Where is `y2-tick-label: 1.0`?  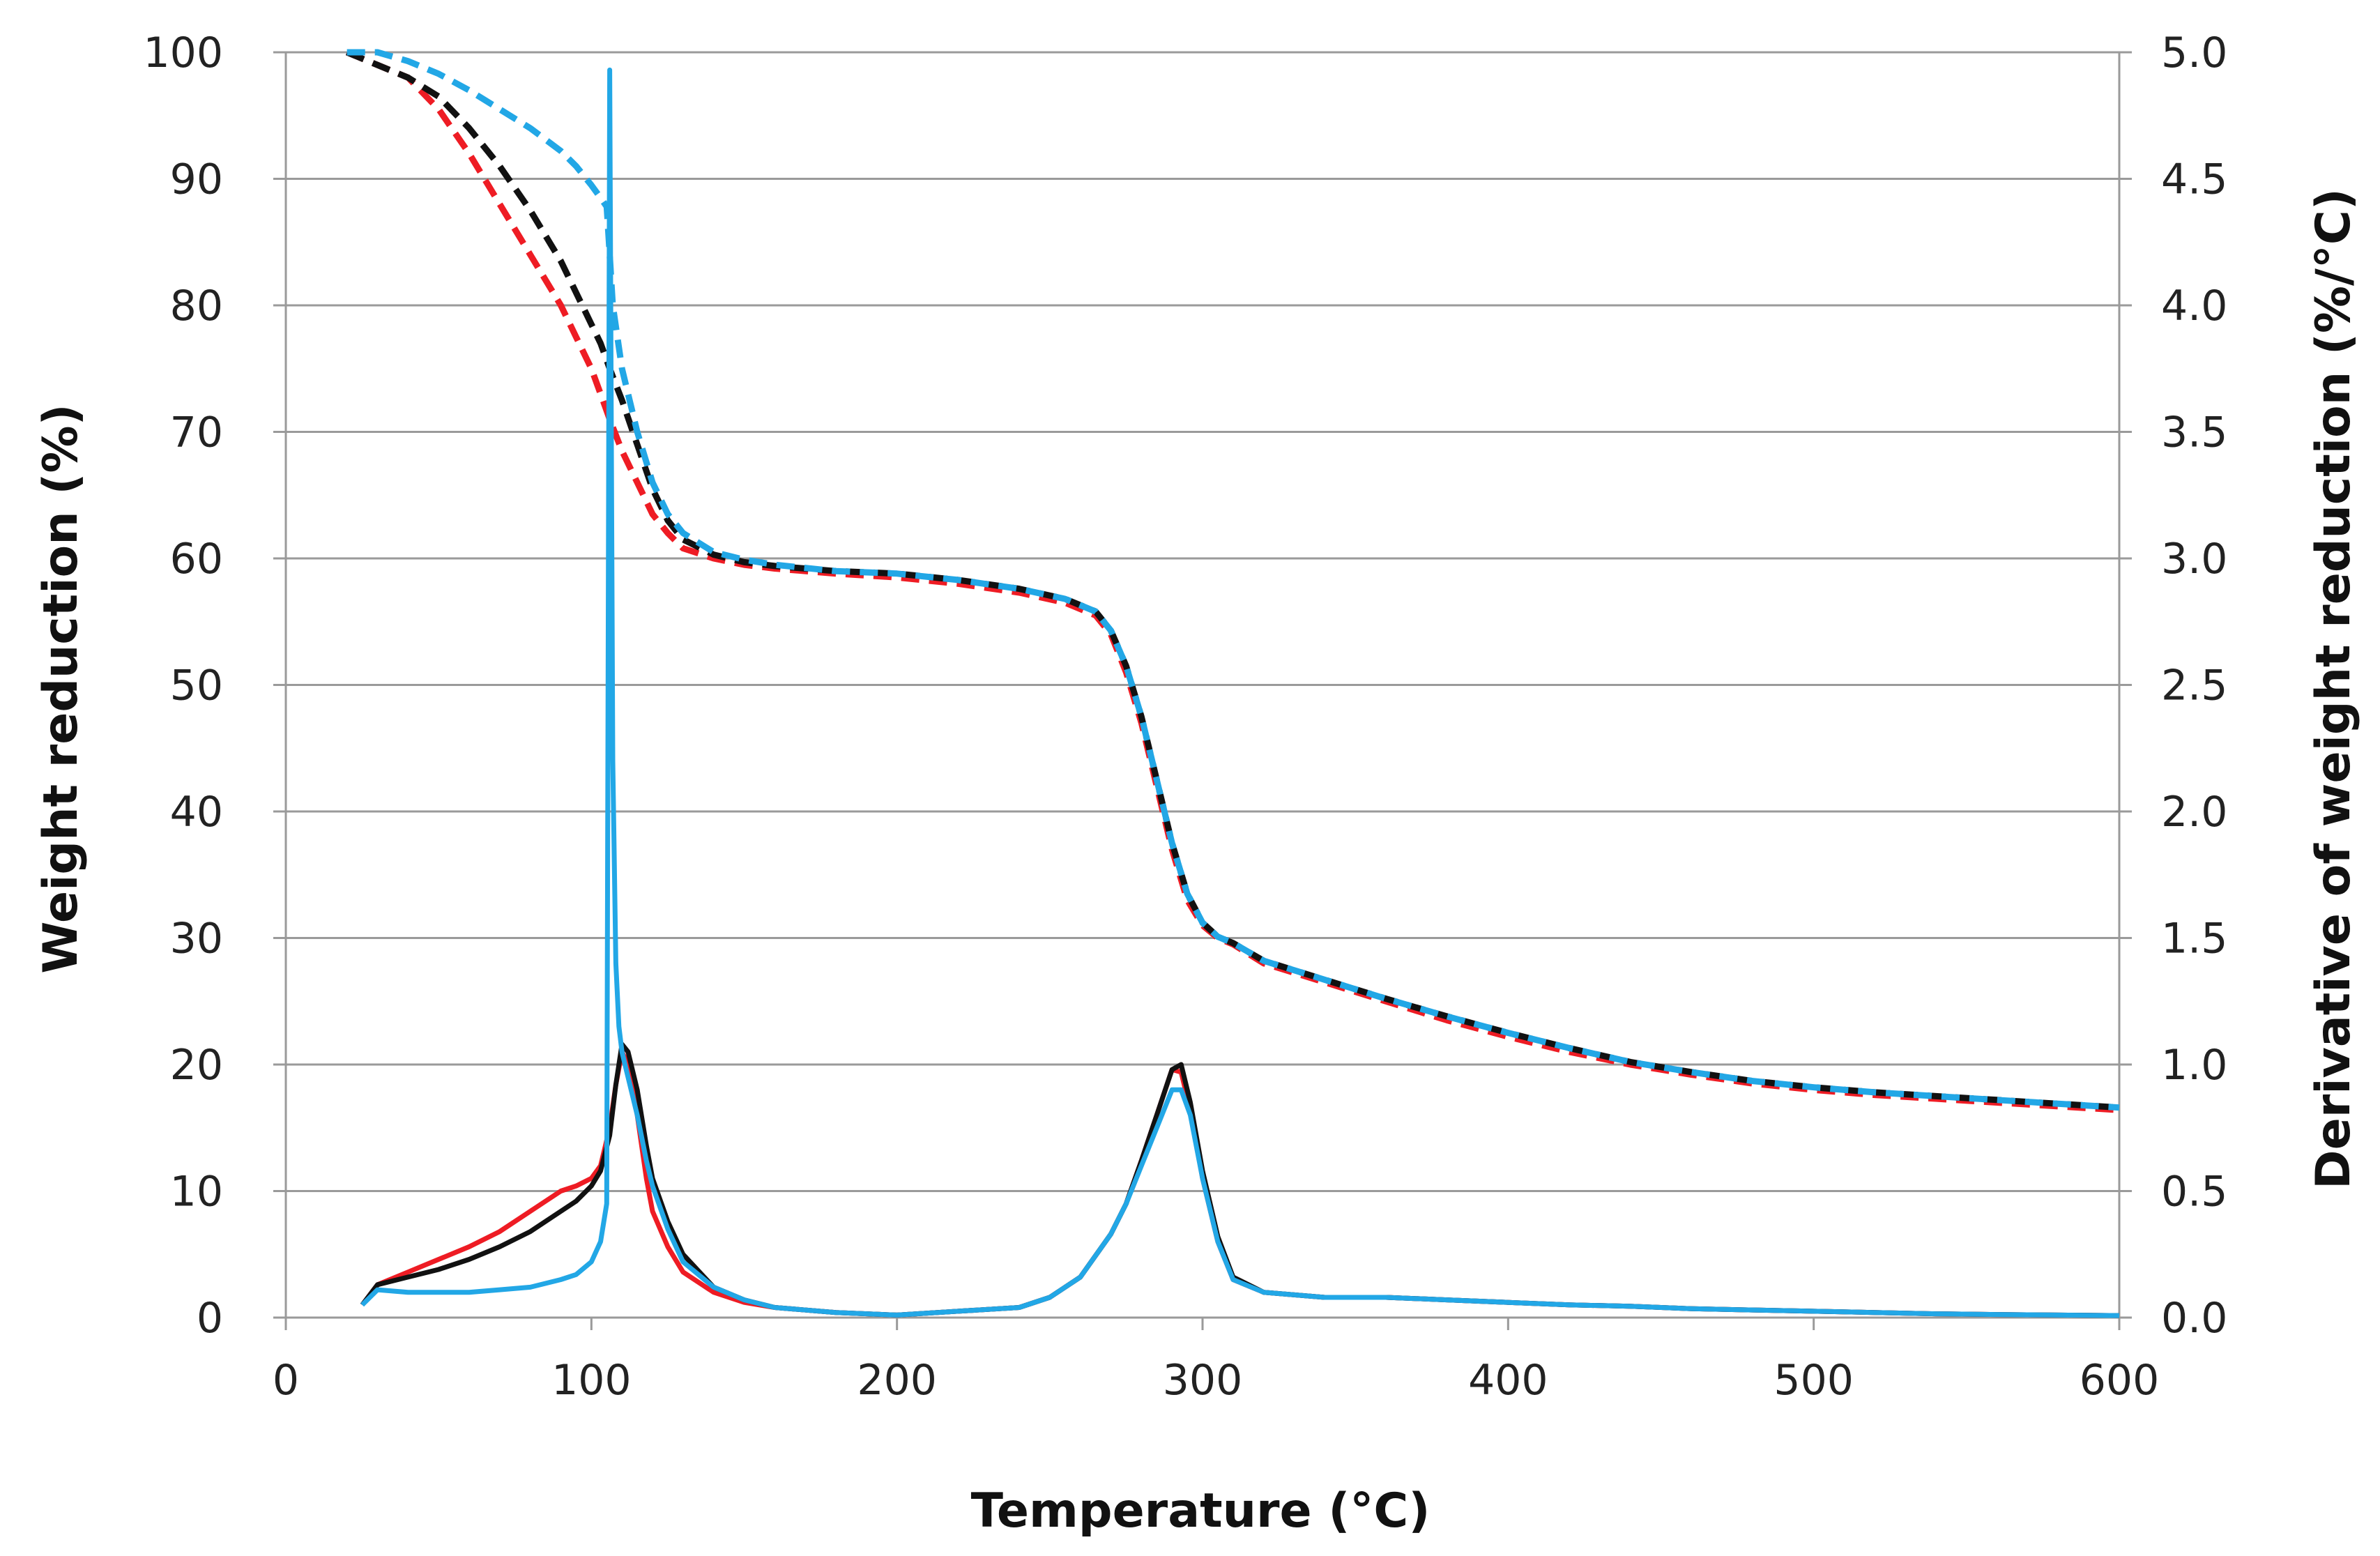
y2-tick-label: 1.0 is located at coordinates (2194, 1065).